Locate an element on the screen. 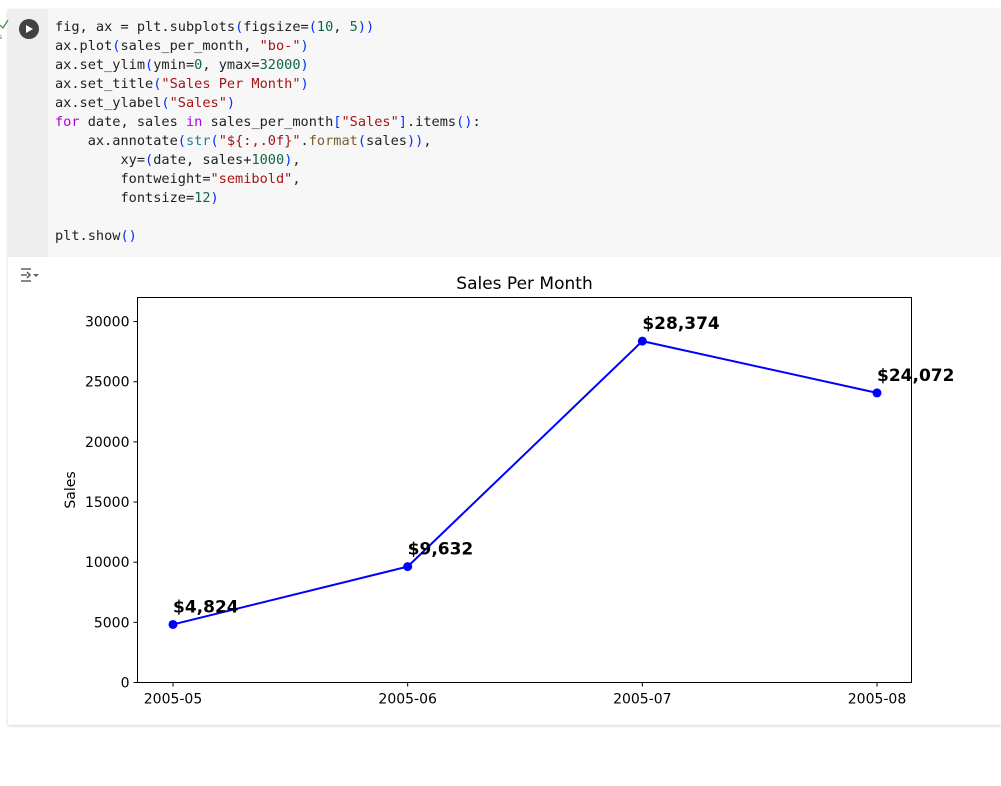 This screenshot has width=1001, height=786. code-token: . is located at coordinates (304, 141).